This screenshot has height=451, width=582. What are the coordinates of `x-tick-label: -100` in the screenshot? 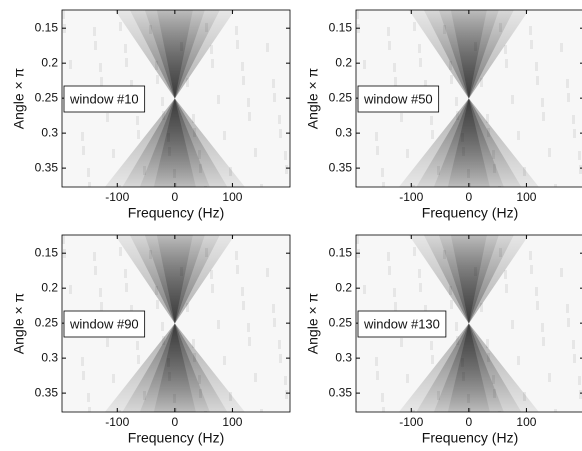 It's located at (411, 422).